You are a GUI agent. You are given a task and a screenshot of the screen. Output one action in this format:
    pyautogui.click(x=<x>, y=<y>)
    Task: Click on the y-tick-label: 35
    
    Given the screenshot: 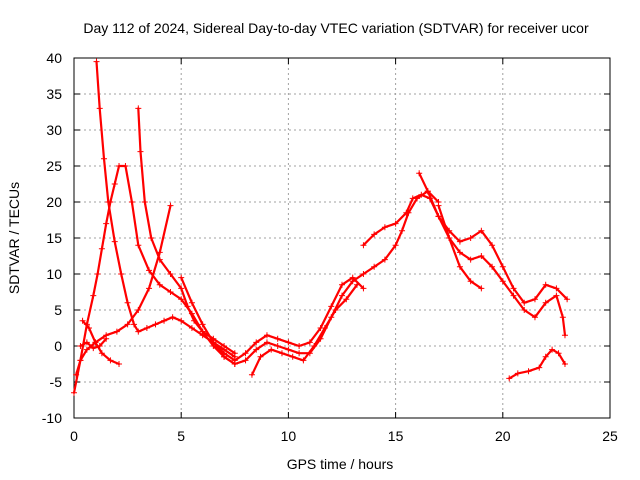 What is the action you would take?
    pyautogui.click(x=54, y=94)
    